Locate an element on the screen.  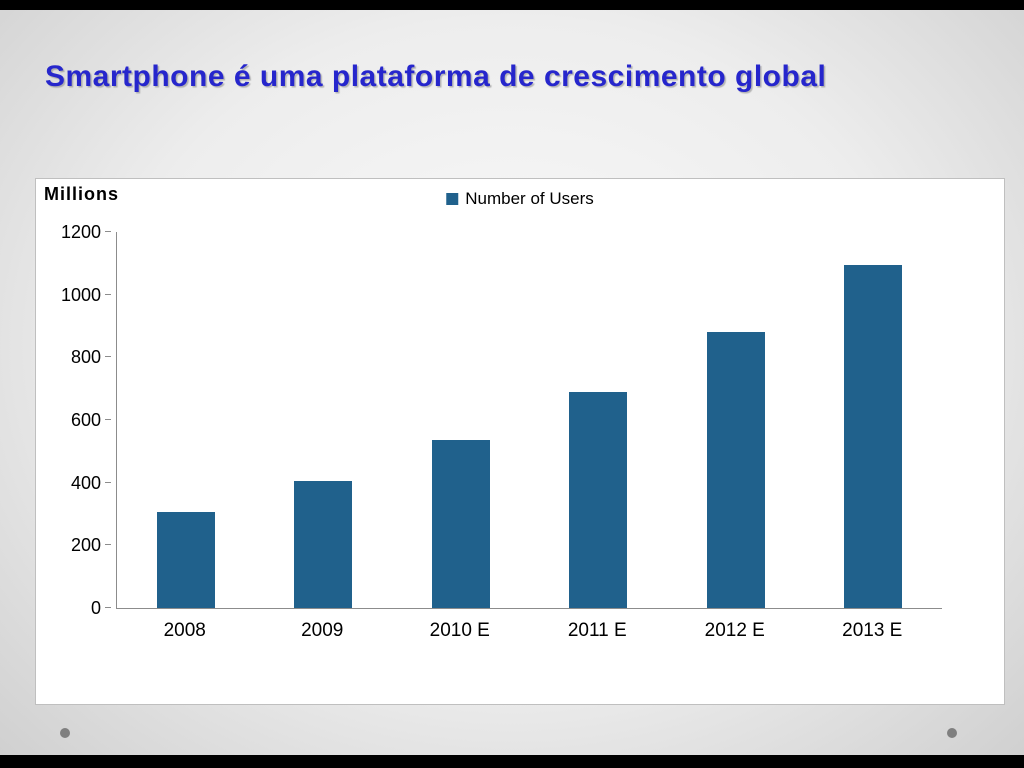
slide-nav-dot-right is located at coordinates (952, 733).